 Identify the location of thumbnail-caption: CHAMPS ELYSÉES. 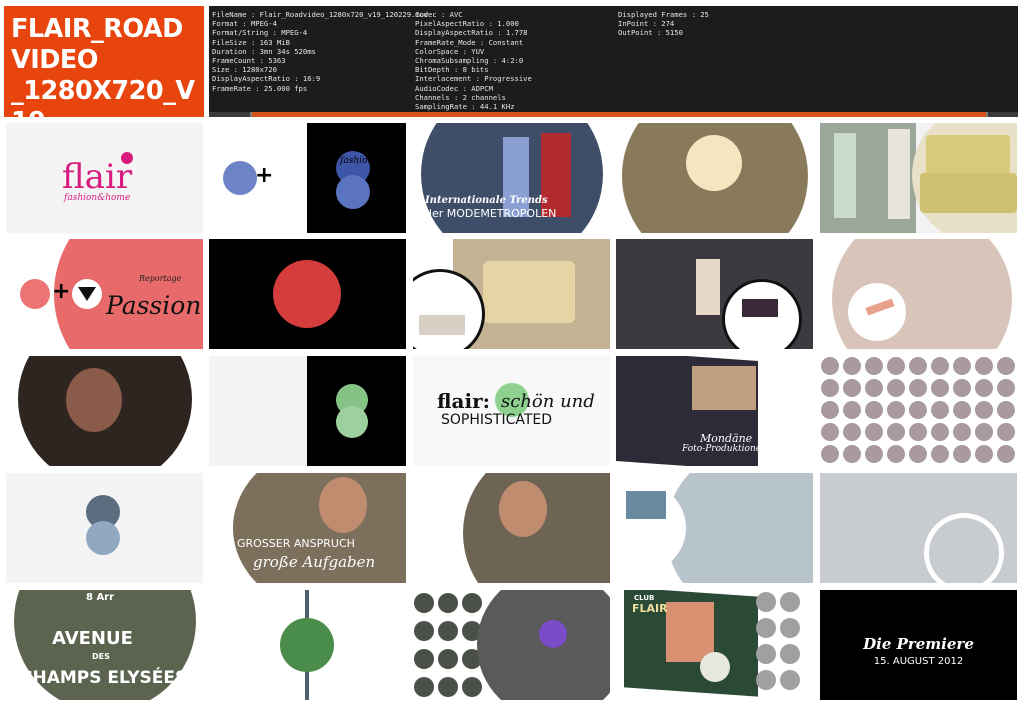
(104, 678).